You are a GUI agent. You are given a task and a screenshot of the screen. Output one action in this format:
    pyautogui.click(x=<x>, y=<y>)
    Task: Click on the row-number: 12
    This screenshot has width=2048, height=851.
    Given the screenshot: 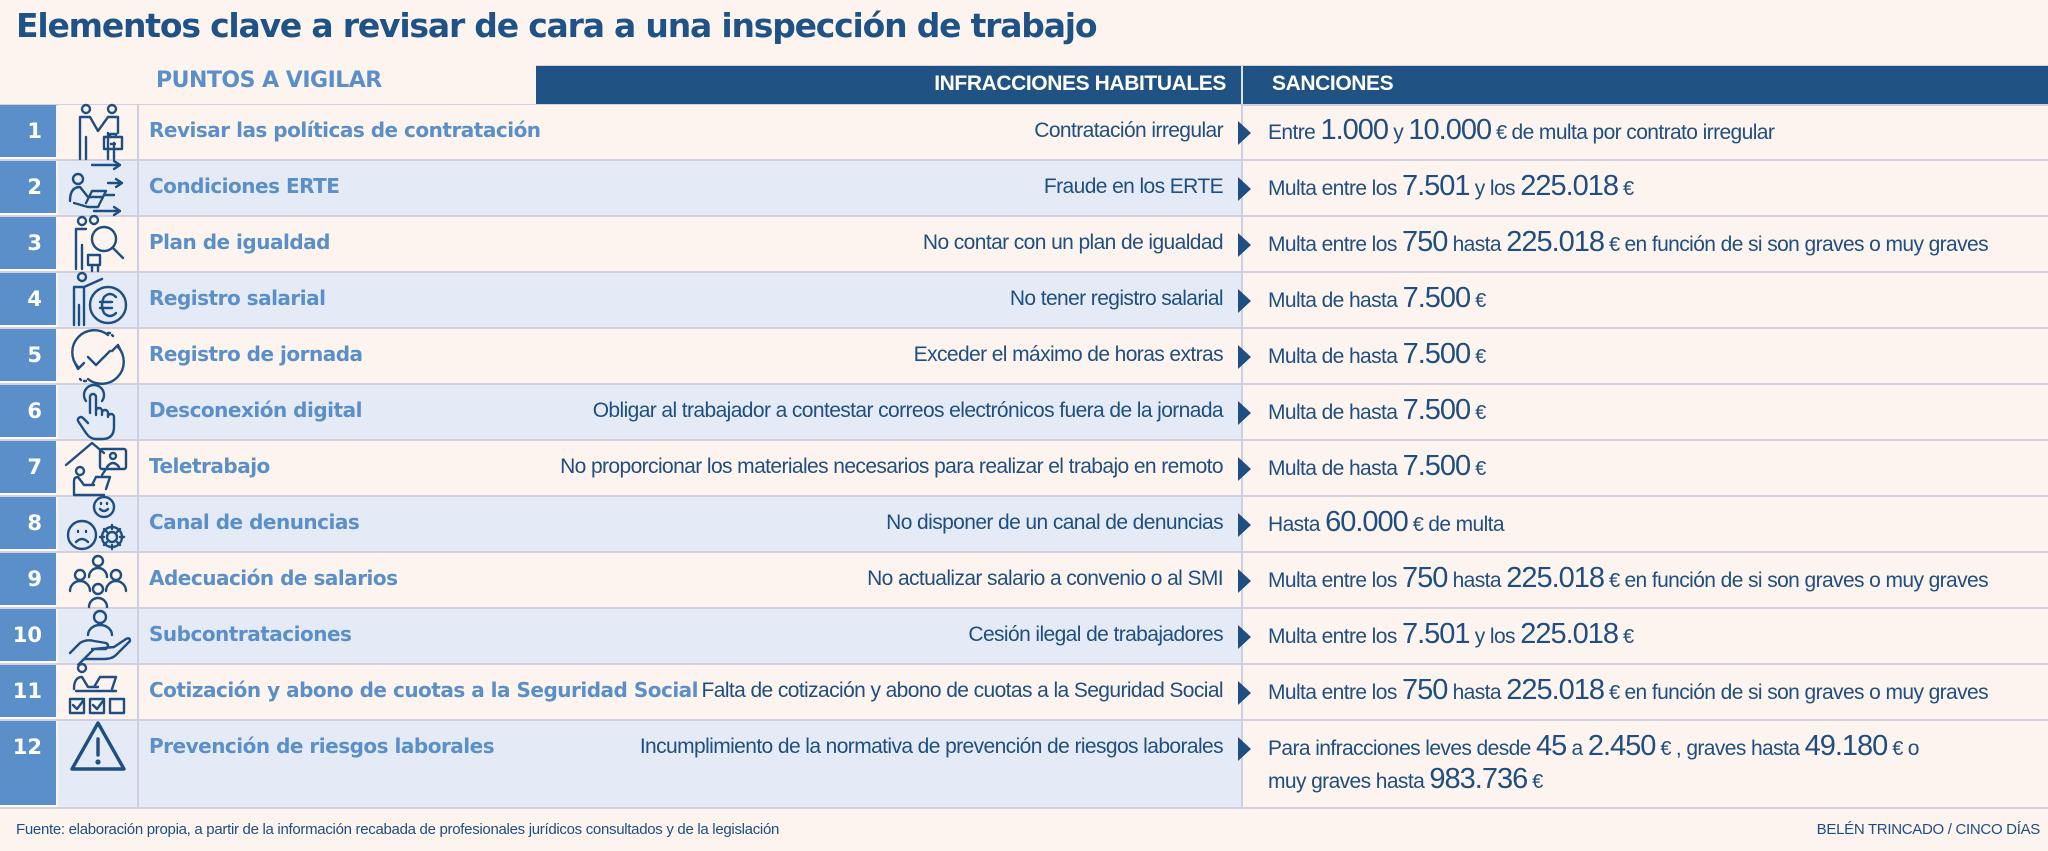 What is the action you would take?
    pyautogui.click(x=28, y=764)
    